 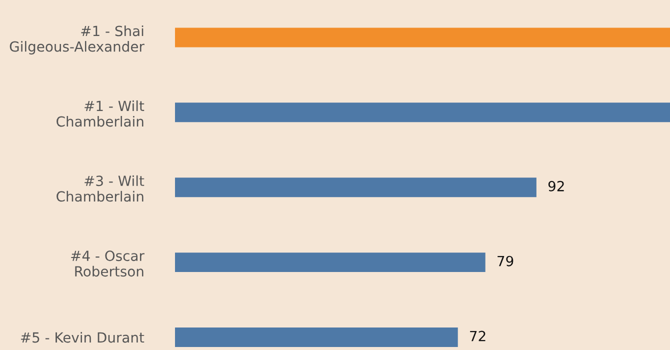 What do you see at coordinates (82, 337) in the screenshot?
I see `y-tick-label: #5 - Kevin Durant` at bounding box center [82, 337].